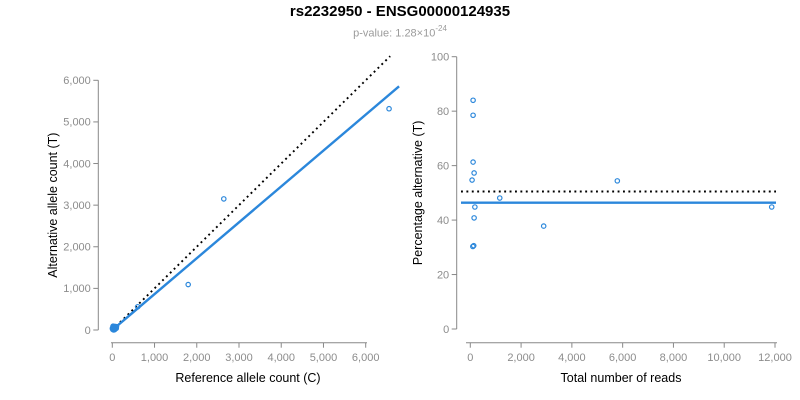 The image size is (800, 400). What do you see at coordinates (621, 378) in the screenshot?
I see `x-axis-title: Total number of reads` at bounding box center [621, 378].